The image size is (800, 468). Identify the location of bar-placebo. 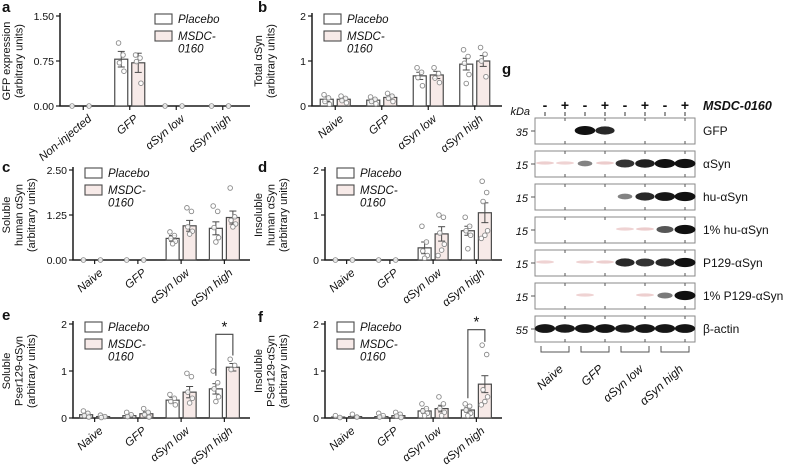
(419, 91).